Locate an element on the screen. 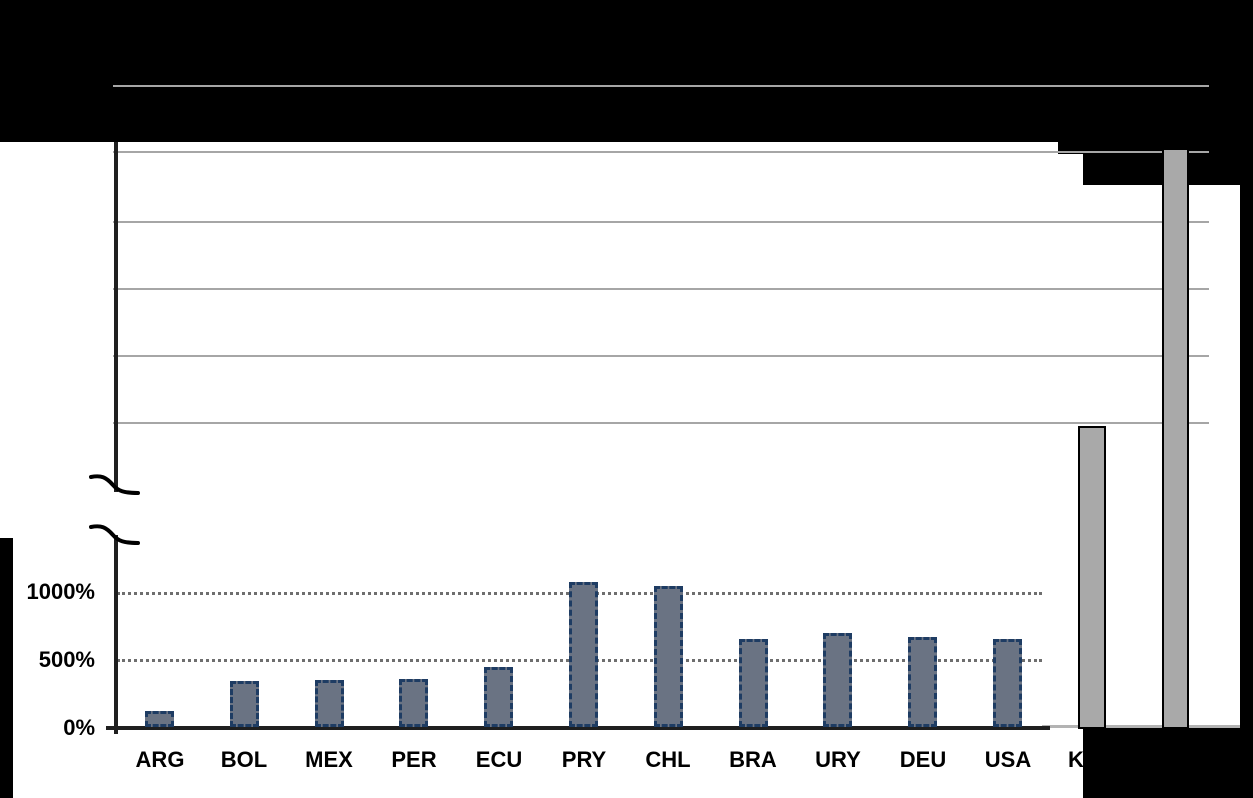  bar-offscale-hidden is located at coordinates (1175, 438).